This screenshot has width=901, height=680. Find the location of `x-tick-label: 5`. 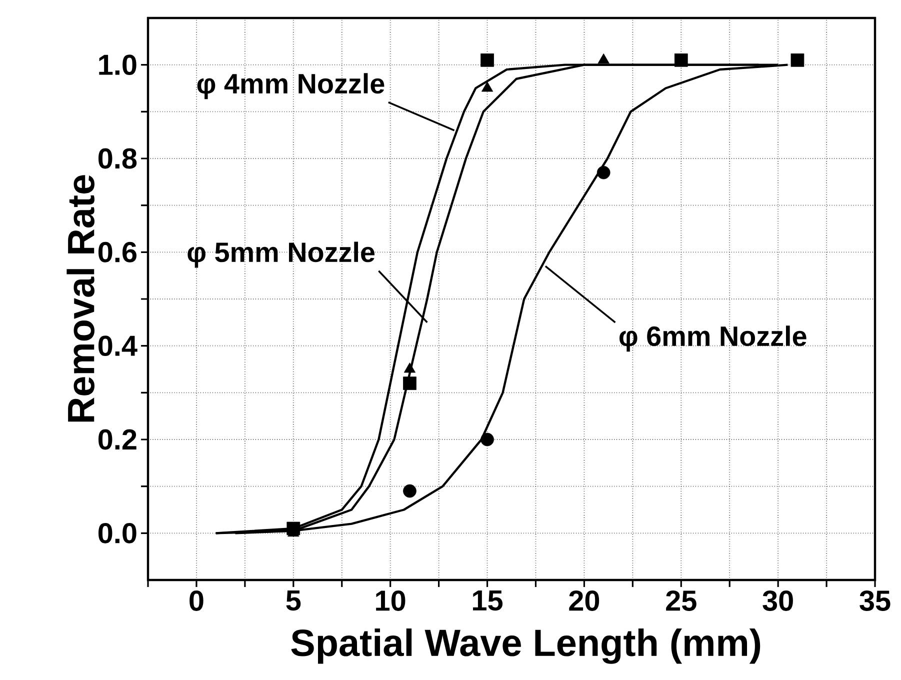

x-tick-label: 5 is located at coordinates (293, 600).